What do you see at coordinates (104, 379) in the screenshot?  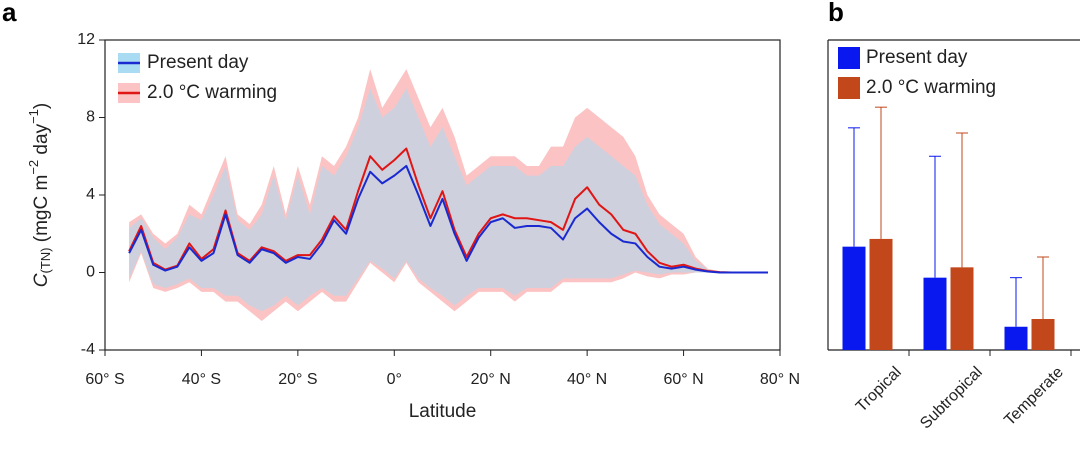 I see `x-tick-label: 60° S` at bounding box center [104, 379].